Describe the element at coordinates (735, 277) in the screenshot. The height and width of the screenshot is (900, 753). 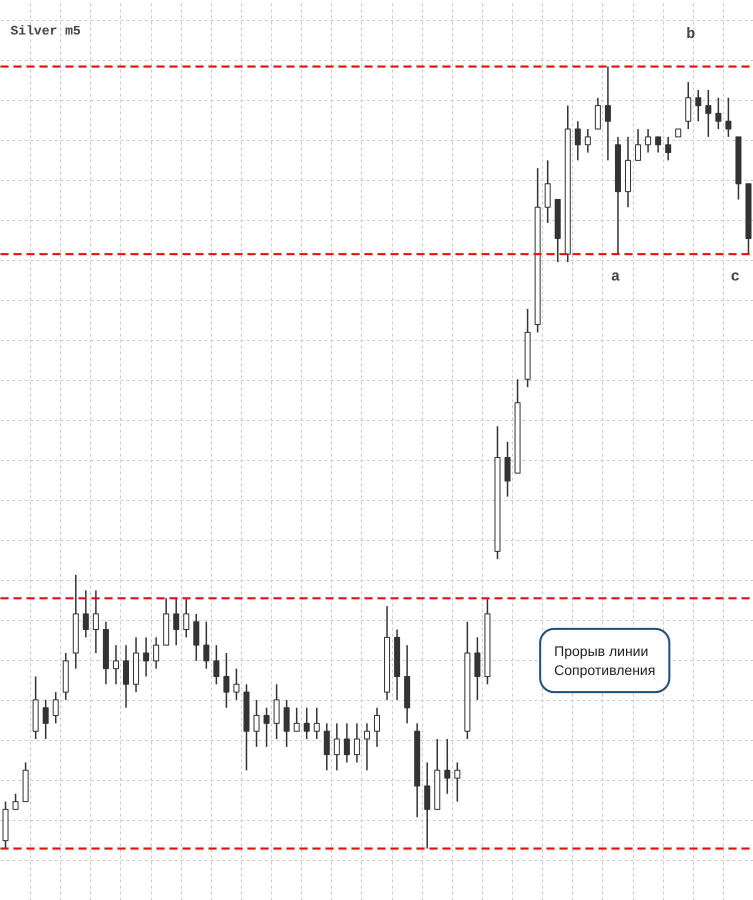
I see `annotation: c` at that location.